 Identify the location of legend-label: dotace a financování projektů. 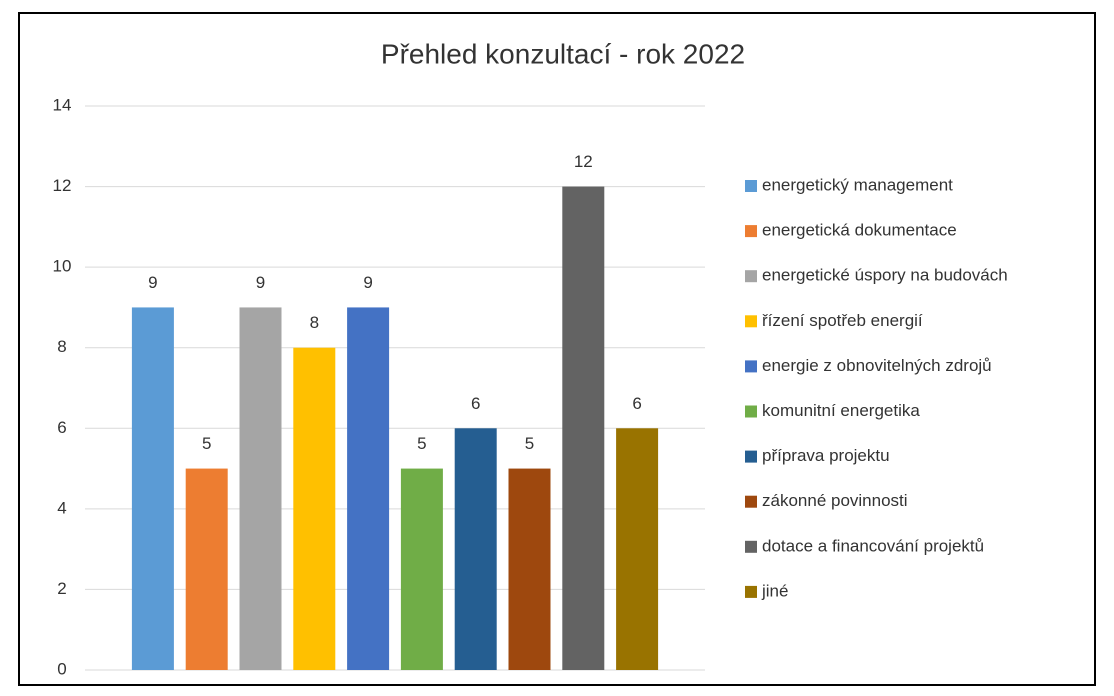
(873, 545).